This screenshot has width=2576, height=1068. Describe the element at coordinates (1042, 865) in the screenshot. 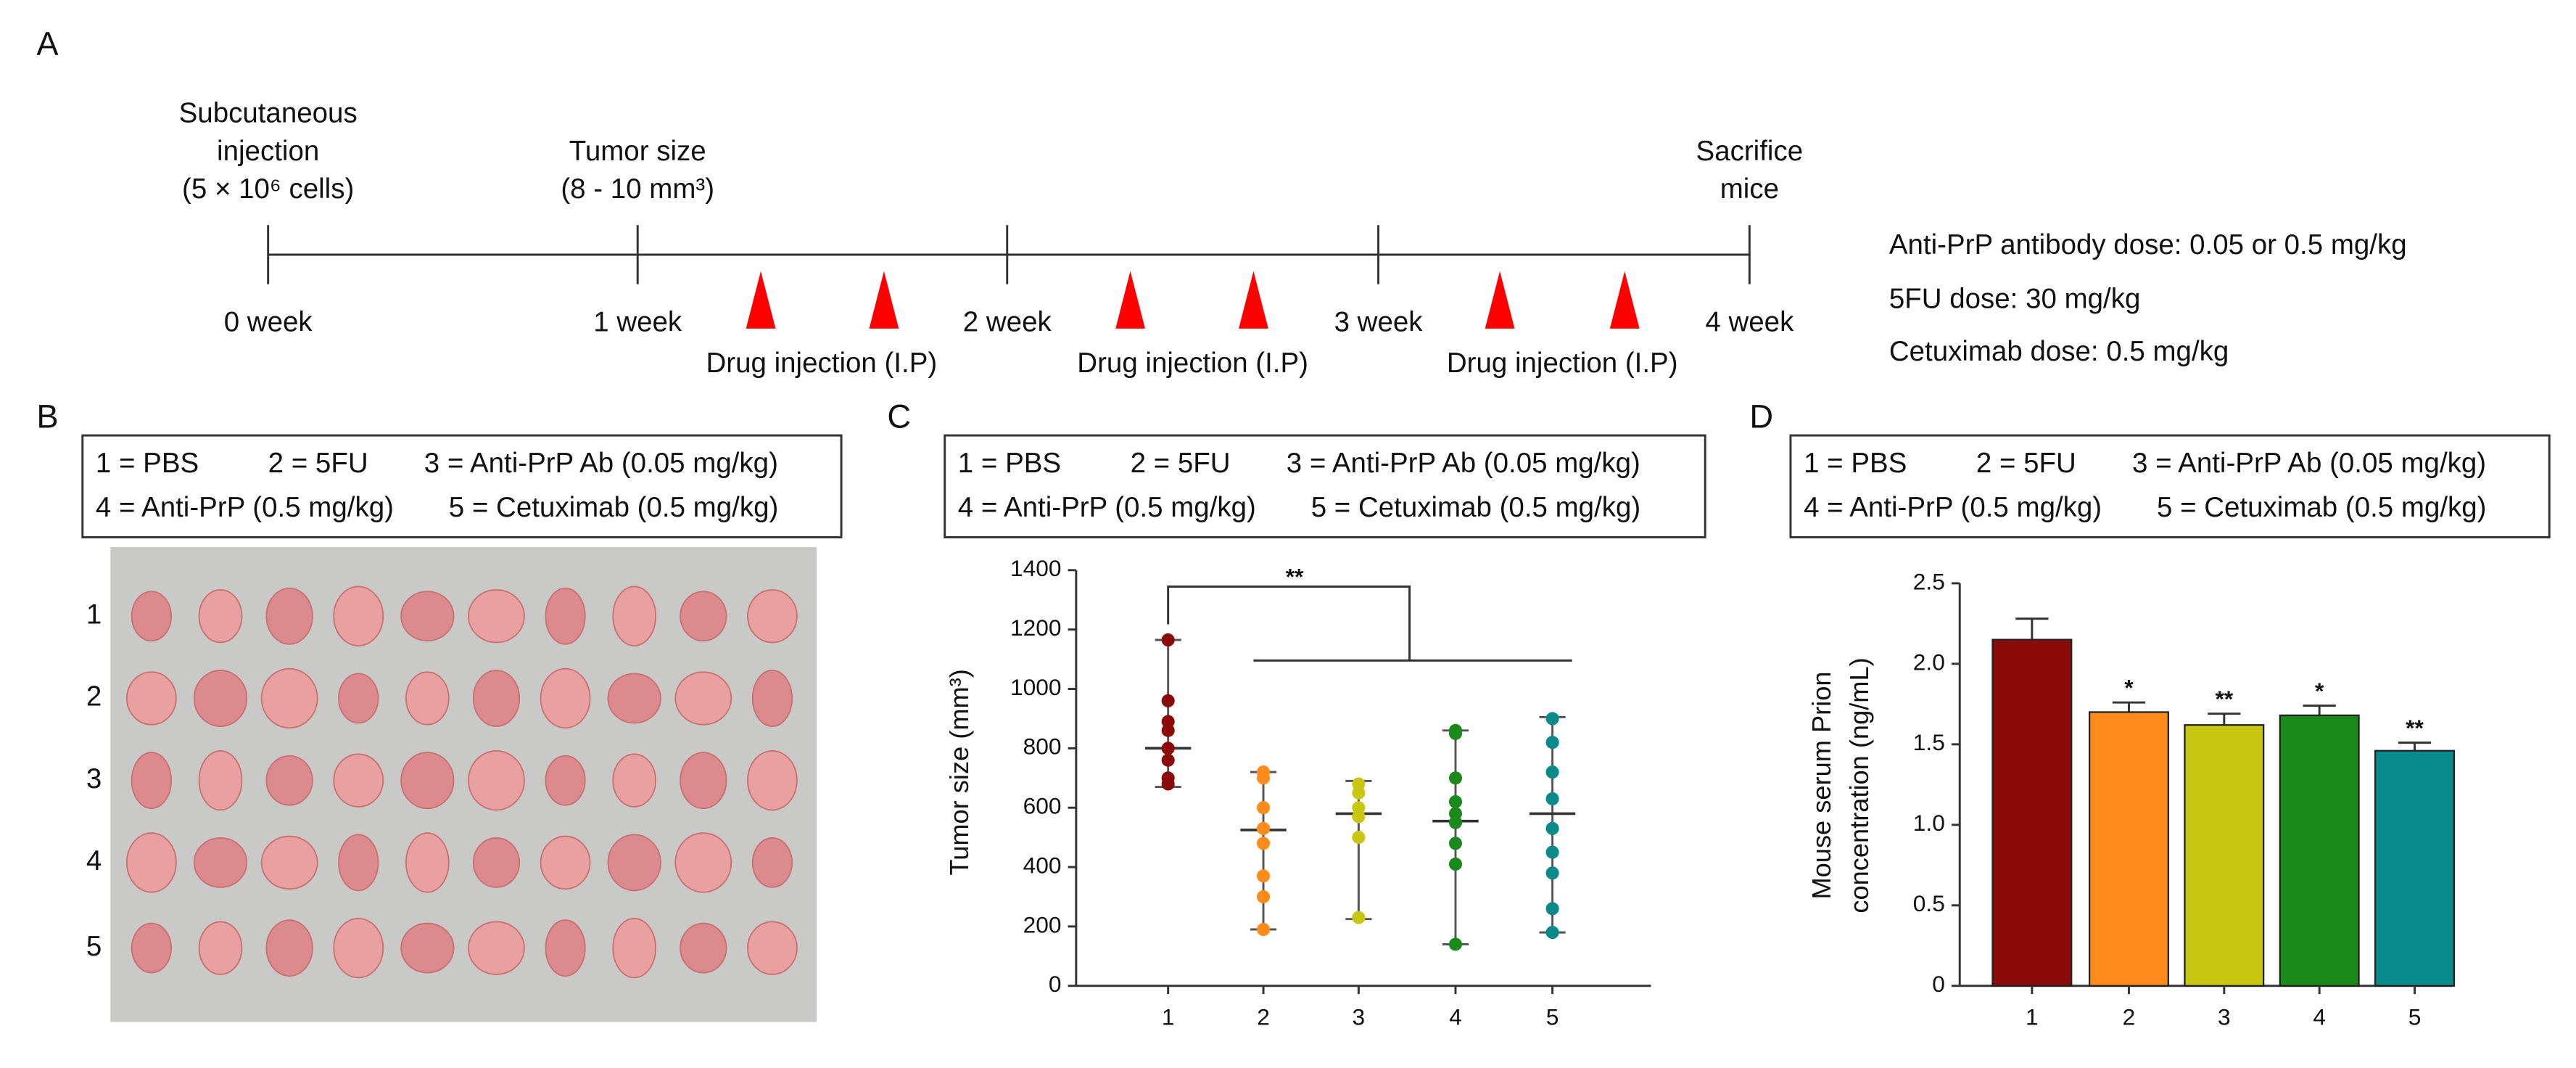

I see `y-tick-label: 400` at that location.